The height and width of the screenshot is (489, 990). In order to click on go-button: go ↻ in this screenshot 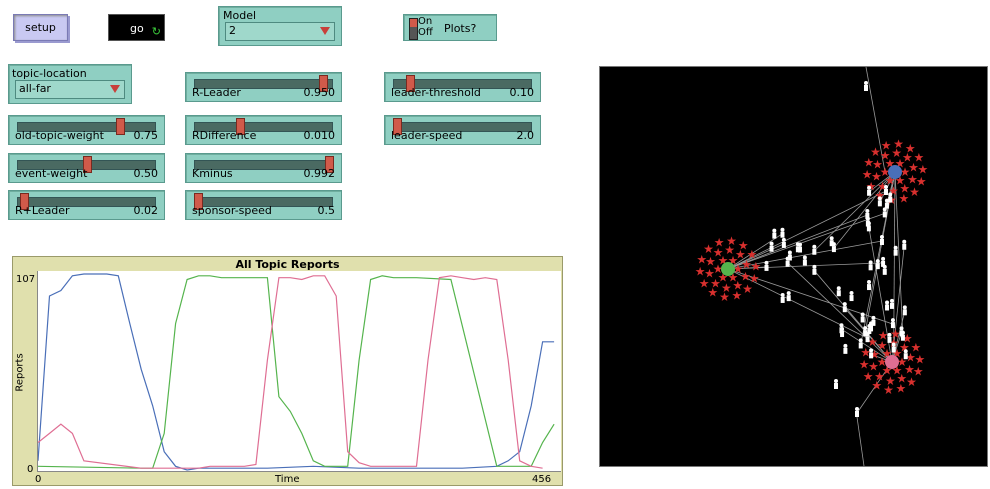, I will do `click(136, 27)`.